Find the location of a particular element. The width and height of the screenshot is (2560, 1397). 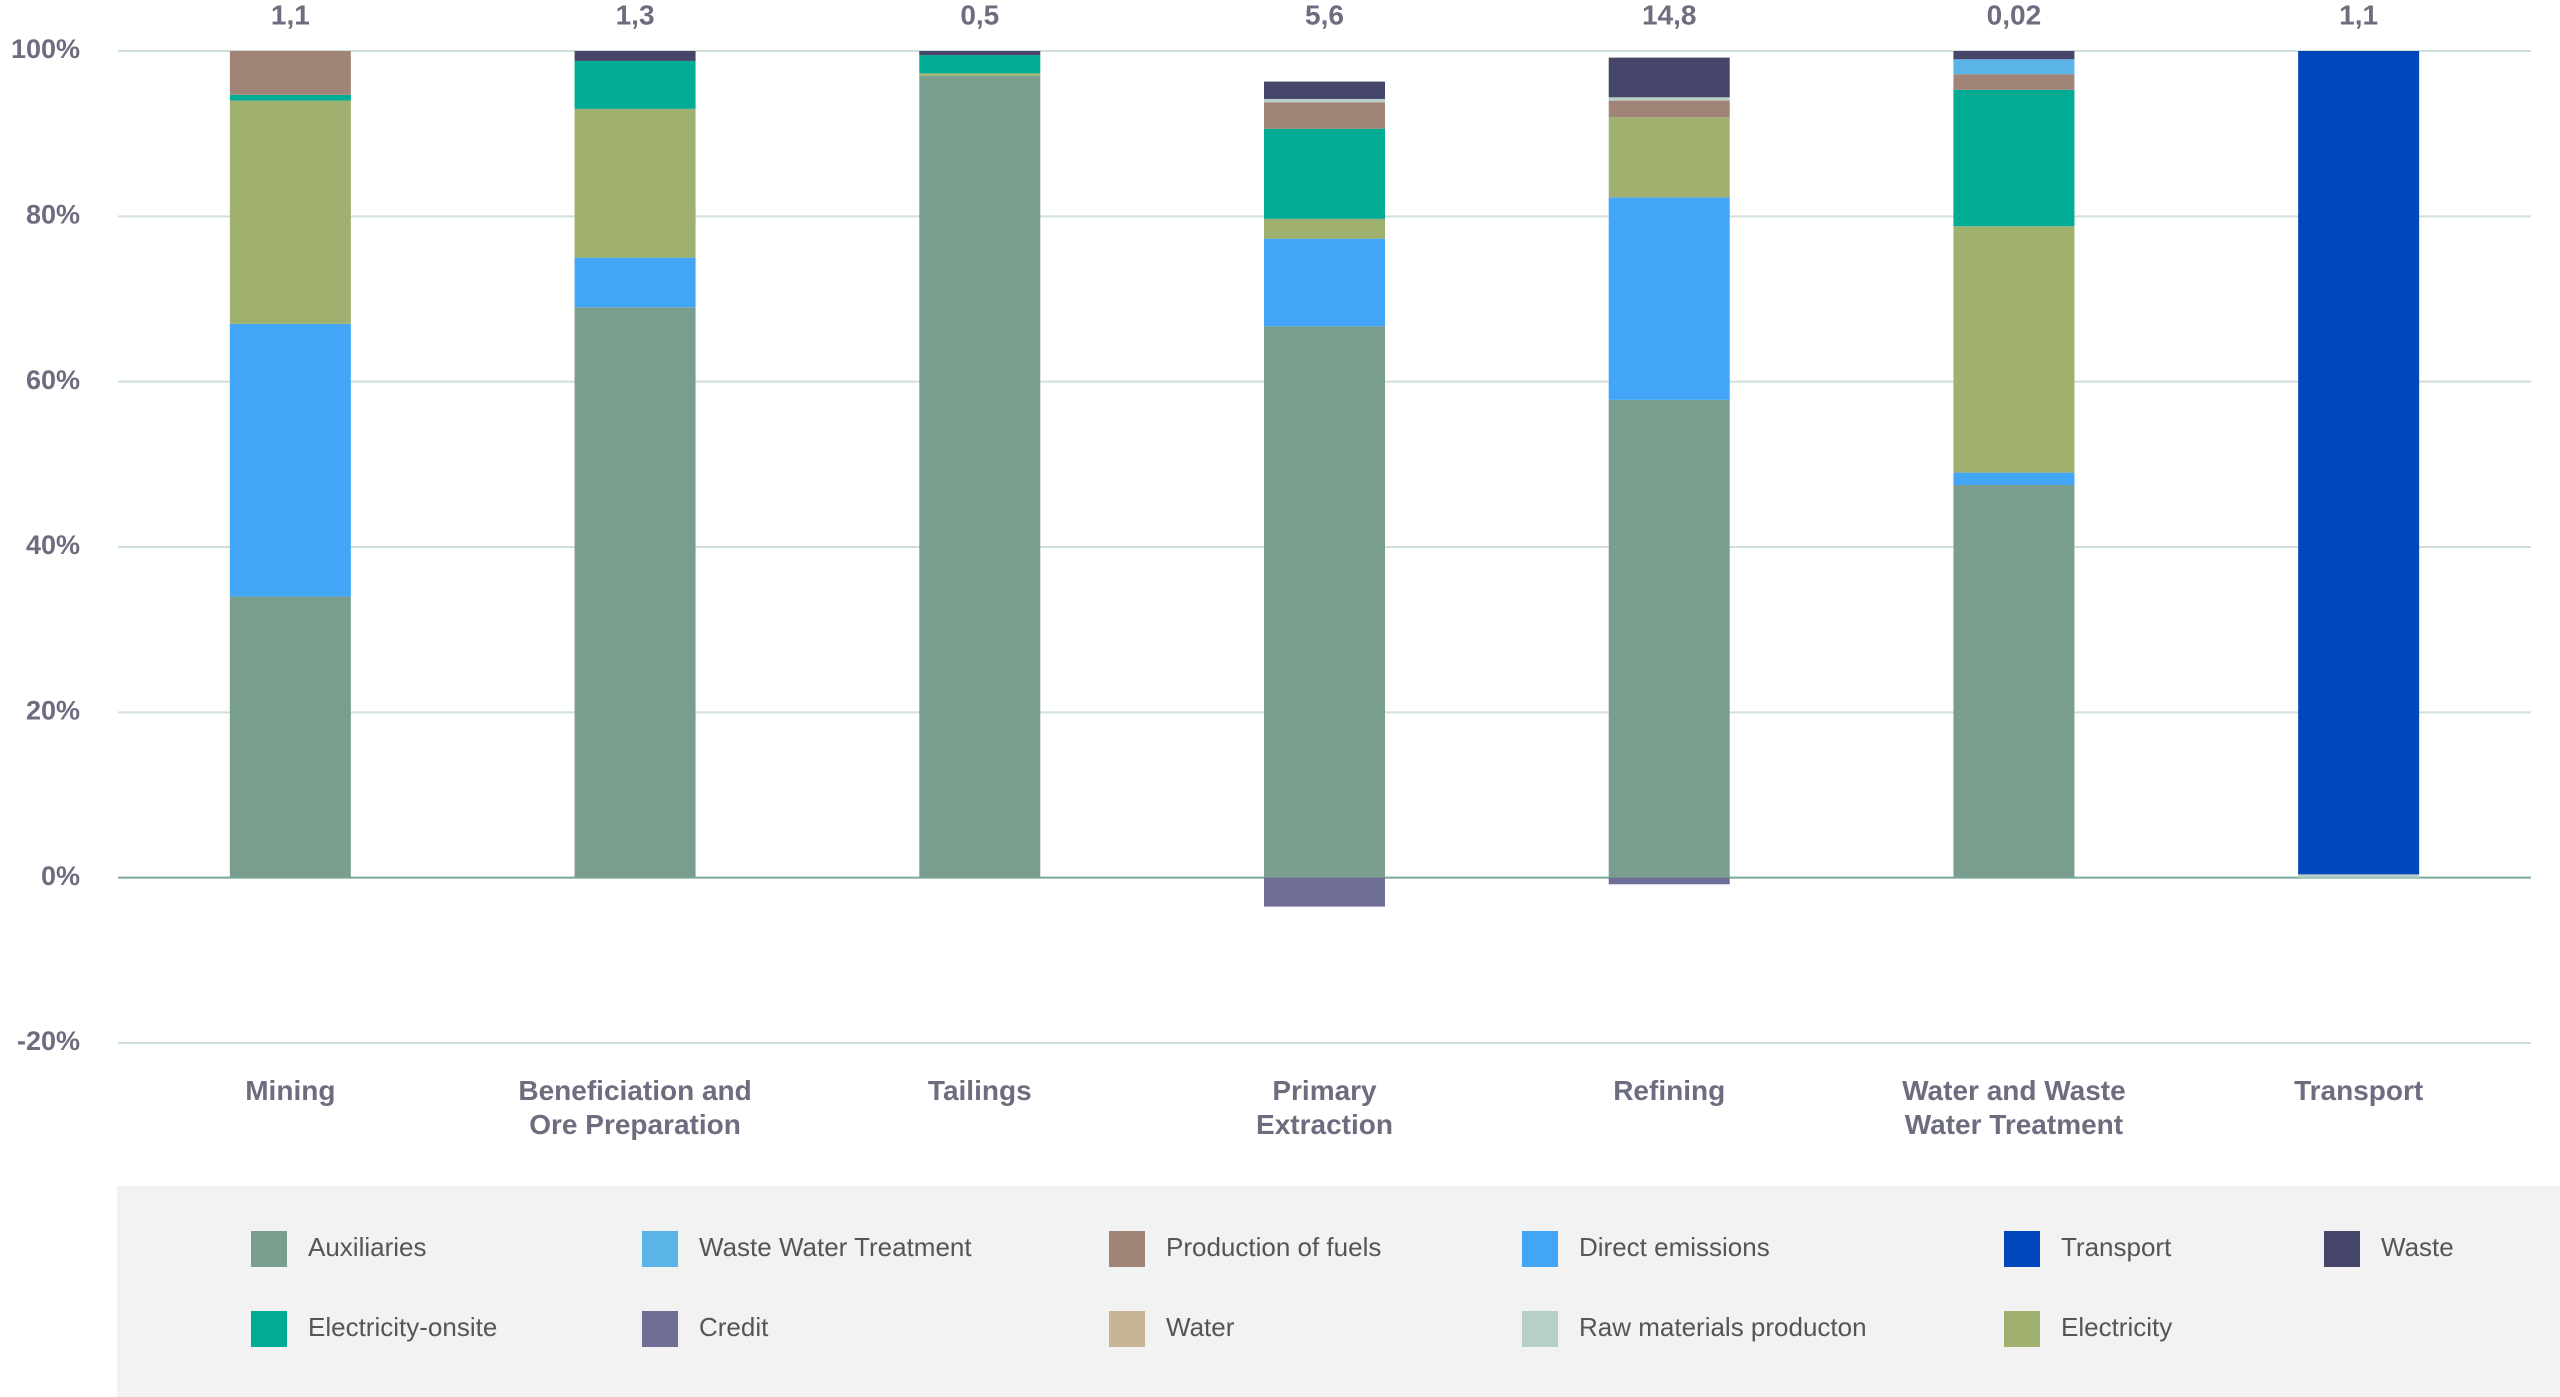

legend-label: Electricity is located at coordinates (2116, 1327).